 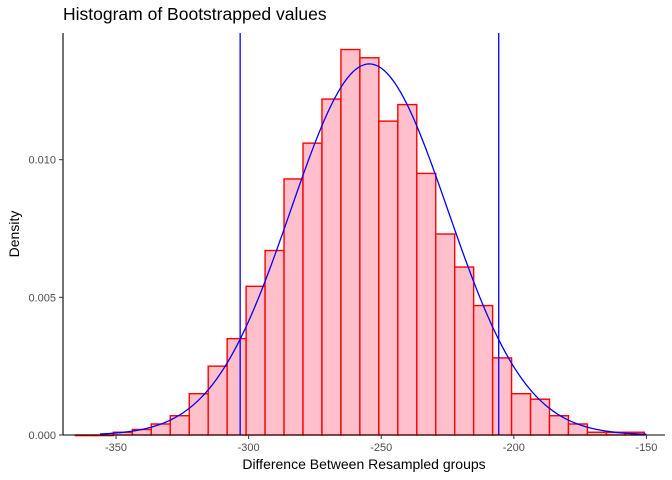 I want to click on y-tick-label: 0.005, so click(x=42, y=298).